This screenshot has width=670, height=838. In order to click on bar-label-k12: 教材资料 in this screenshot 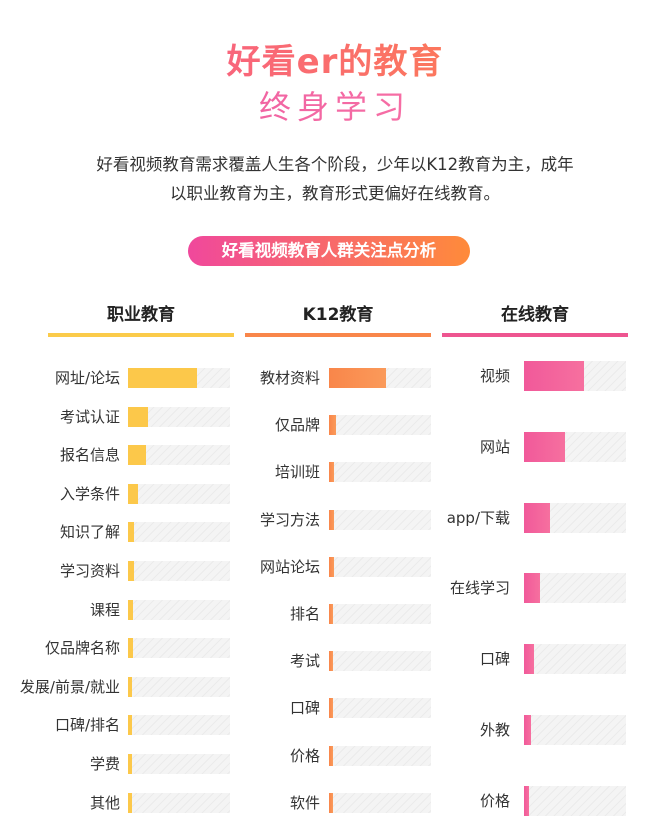, I will do `click(289, 378)`.